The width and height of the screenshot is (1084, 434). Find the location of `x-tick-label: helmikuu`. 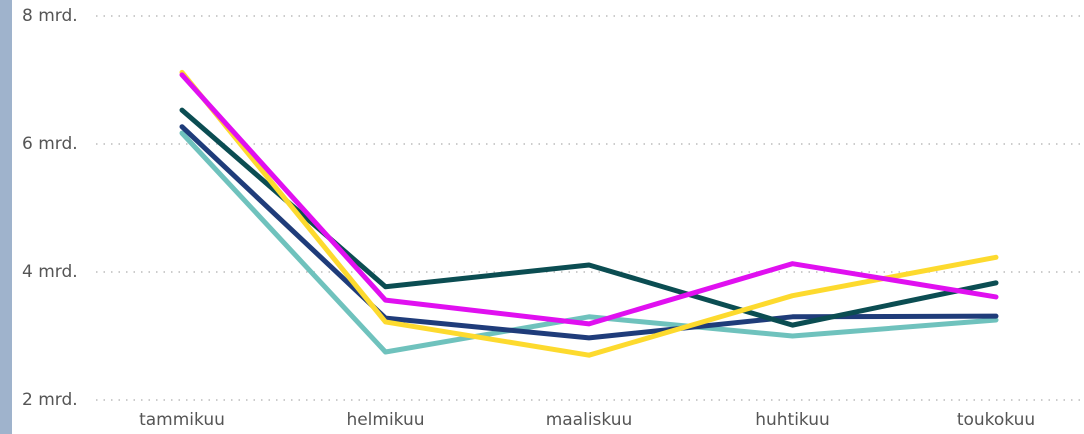

x-tick-label: helmikuu is located at coordinates (385, 420).